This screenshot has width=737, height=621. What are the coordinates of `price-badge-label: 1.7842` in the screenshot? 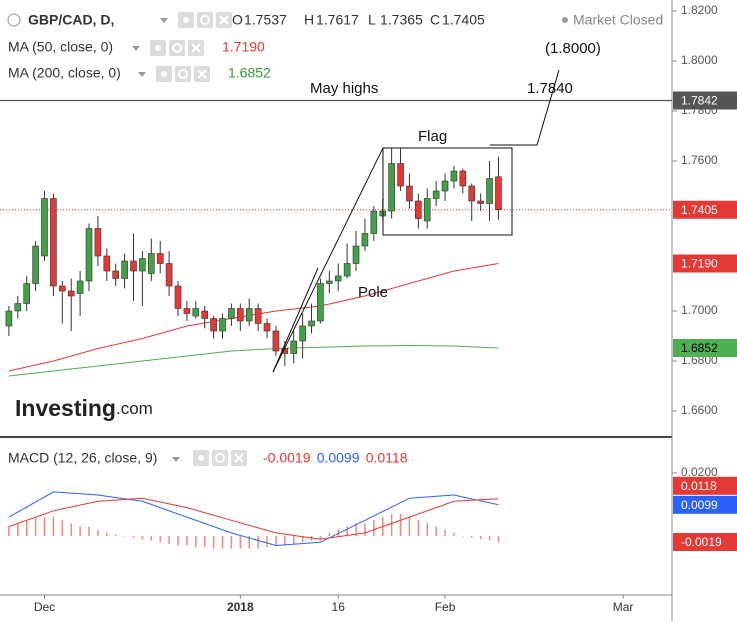 It's located at (699, 101).